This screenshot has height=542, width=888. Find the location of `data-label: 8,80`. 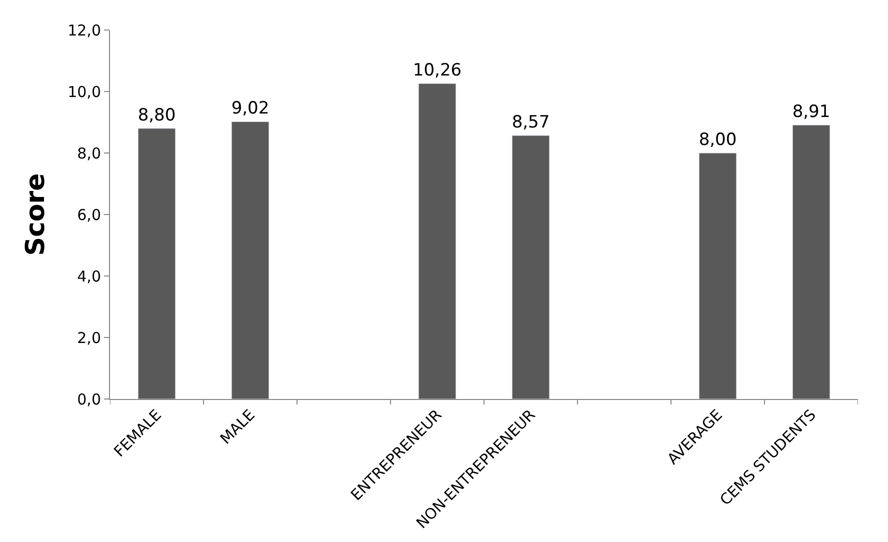

data-label: 8,80 is located at coordinates (157, 115).